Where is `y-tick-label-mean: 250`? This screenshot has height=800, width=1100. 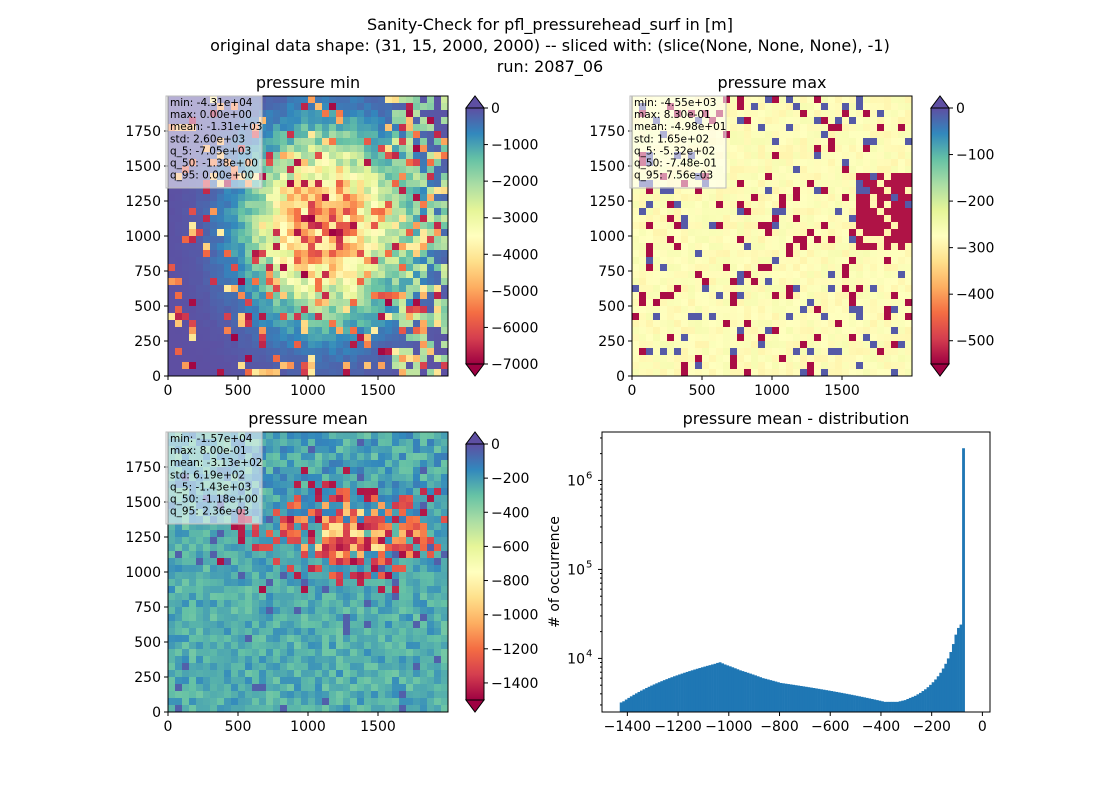 y-tick-label-mean: 250 is located at coordinates (147, 678).